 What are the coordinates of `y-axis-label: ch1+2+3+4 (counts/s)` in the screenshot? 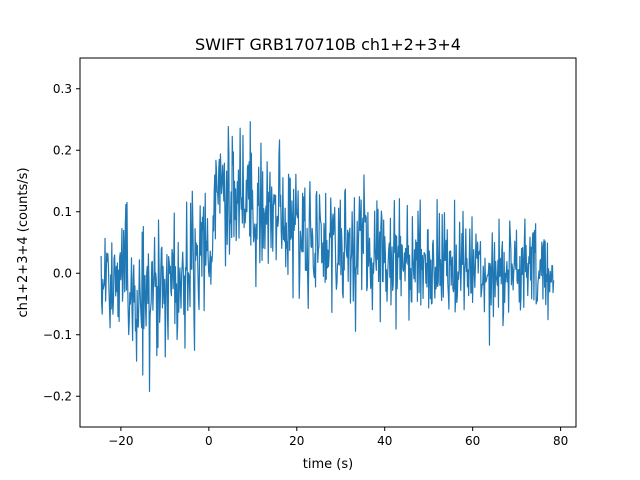 It's located at (23, 242).